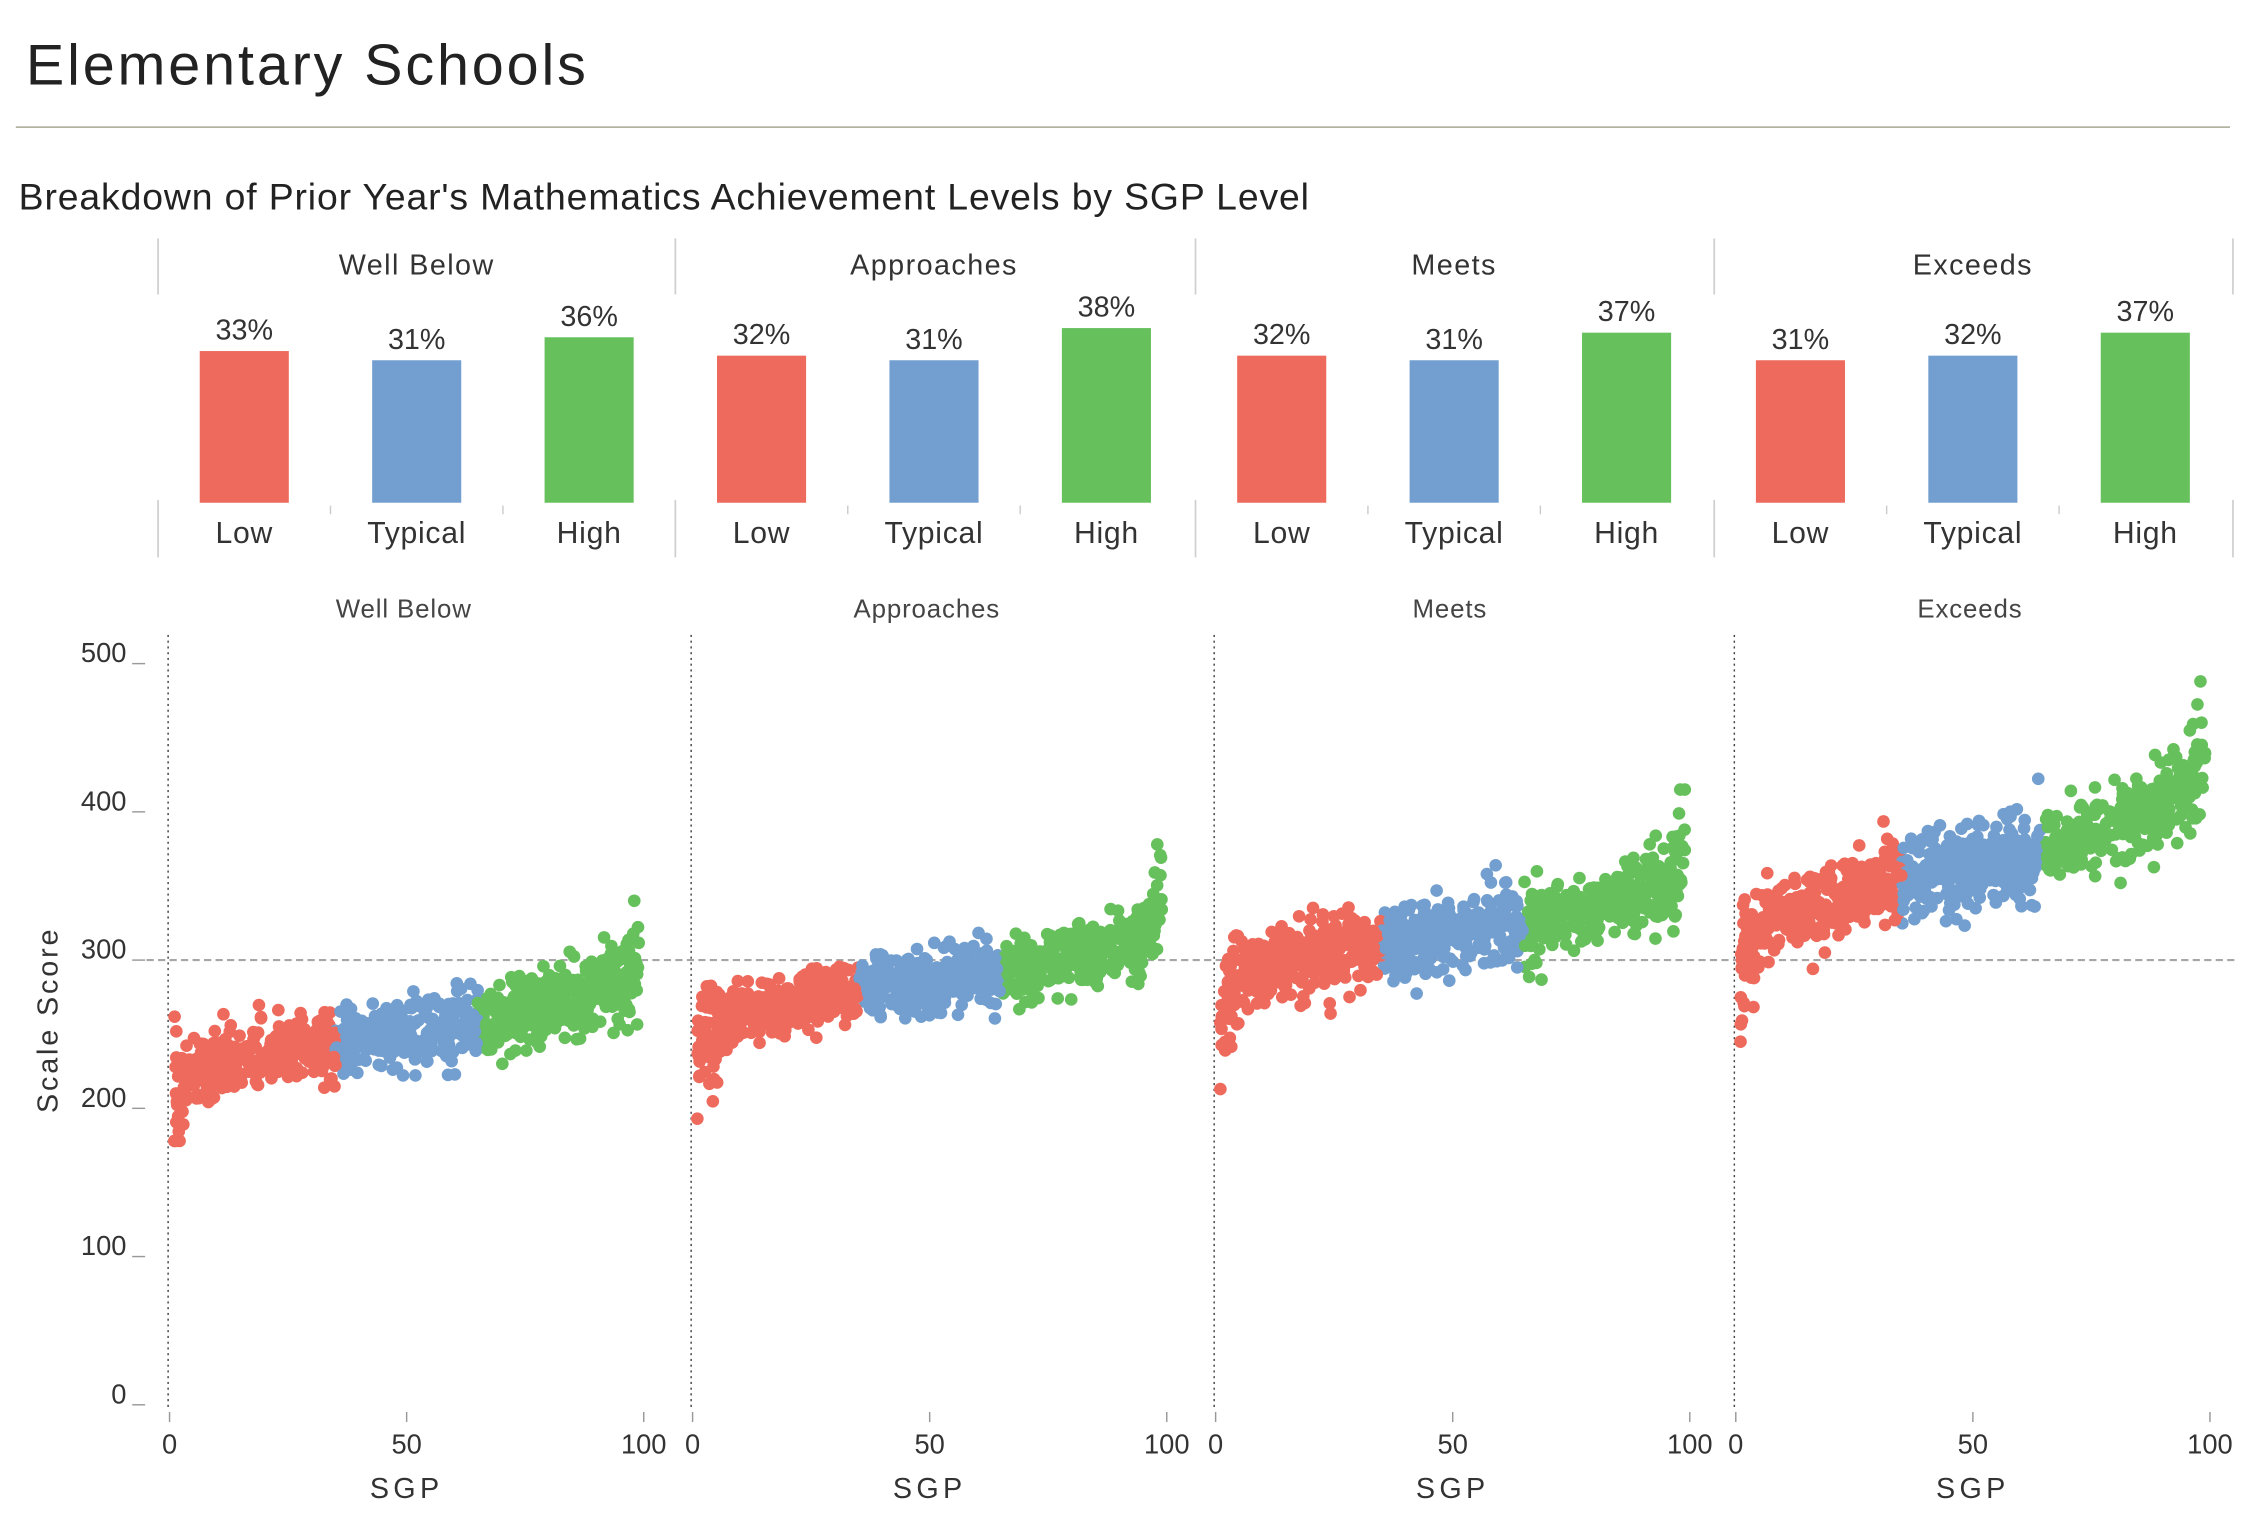  What do you see at coordinates (1453, 265) in the screenshot?
I see `bar-panel-header: Meets` at bounding box center [1453, 265].